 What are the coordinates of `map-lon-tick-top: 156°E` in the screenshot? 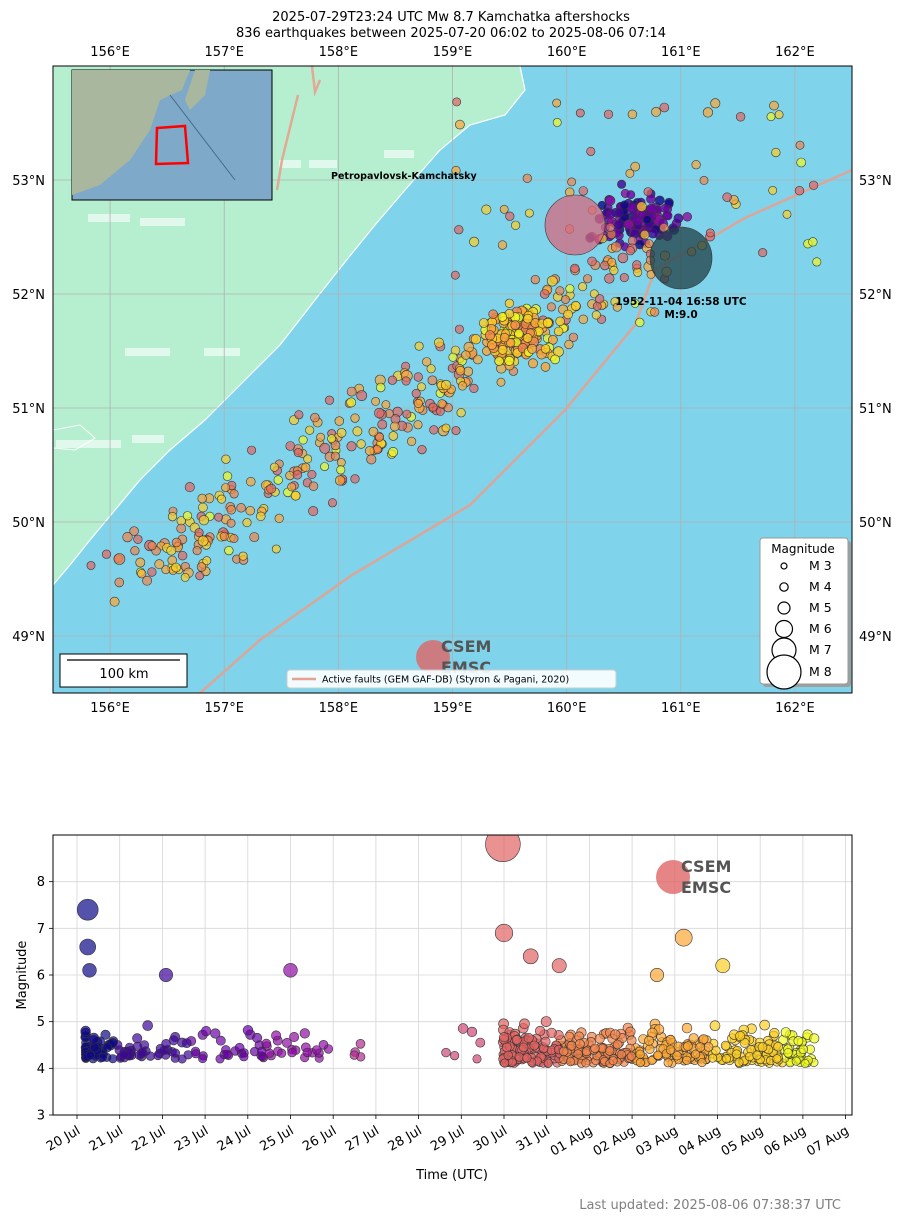 It's located at (110, 52).